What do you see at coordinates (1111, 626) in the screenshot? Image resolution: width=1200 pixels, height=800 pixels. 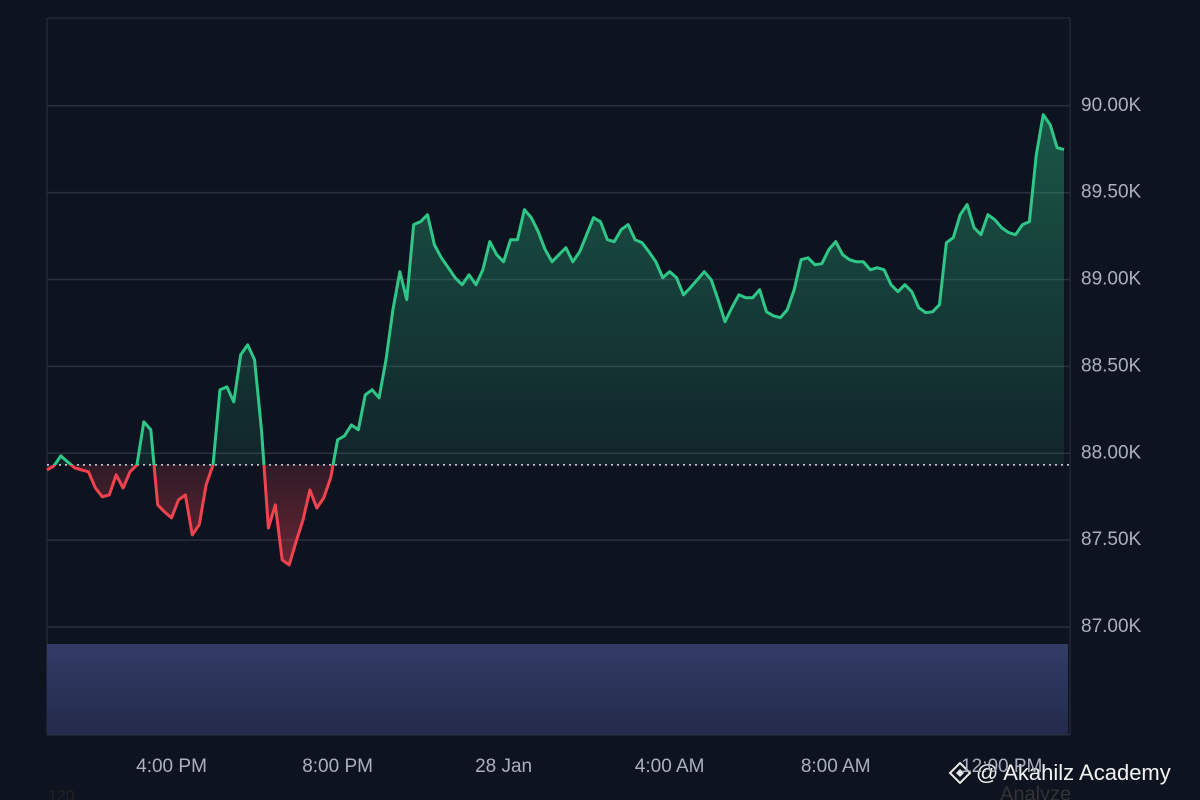 I see `y-tick-label: 87.00K` at bounding box center [1111, 626].